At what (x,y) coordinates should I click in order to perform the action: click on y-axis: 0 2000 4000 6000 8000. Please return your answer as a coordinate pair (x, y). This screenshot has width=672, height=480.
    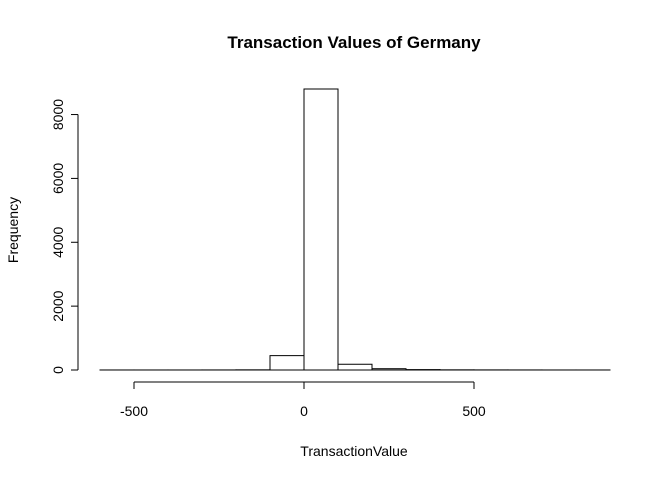
    Looking at the image, I should click on (64, 236).